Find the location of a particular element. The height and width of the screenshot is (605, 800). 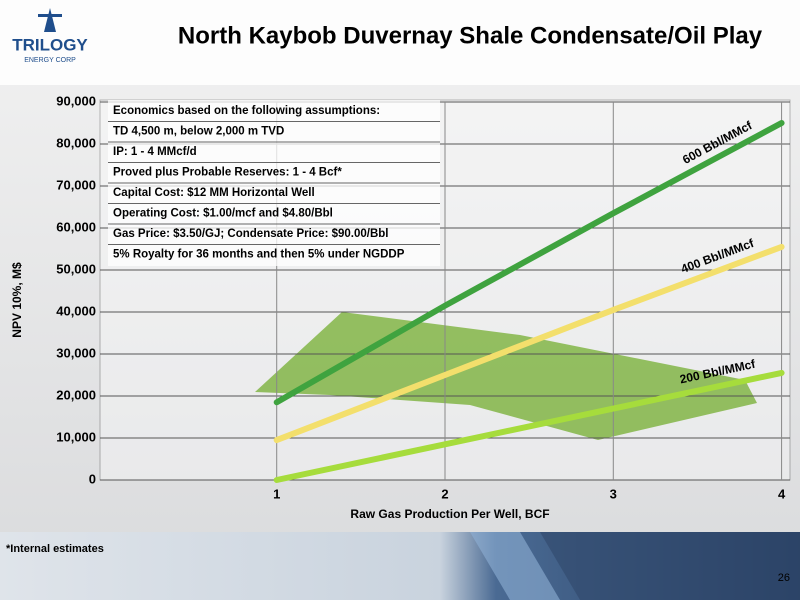

logo: TRILOGY ENERGY CORP is located at coordinates (50, 36).